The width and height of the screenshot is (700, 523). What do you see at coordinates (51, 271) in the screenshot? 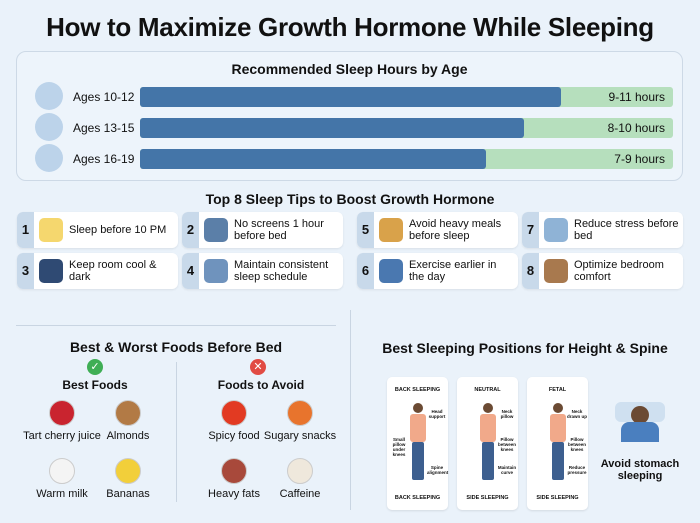
I see `dark-room-icon` at bounding box center [51, 271].